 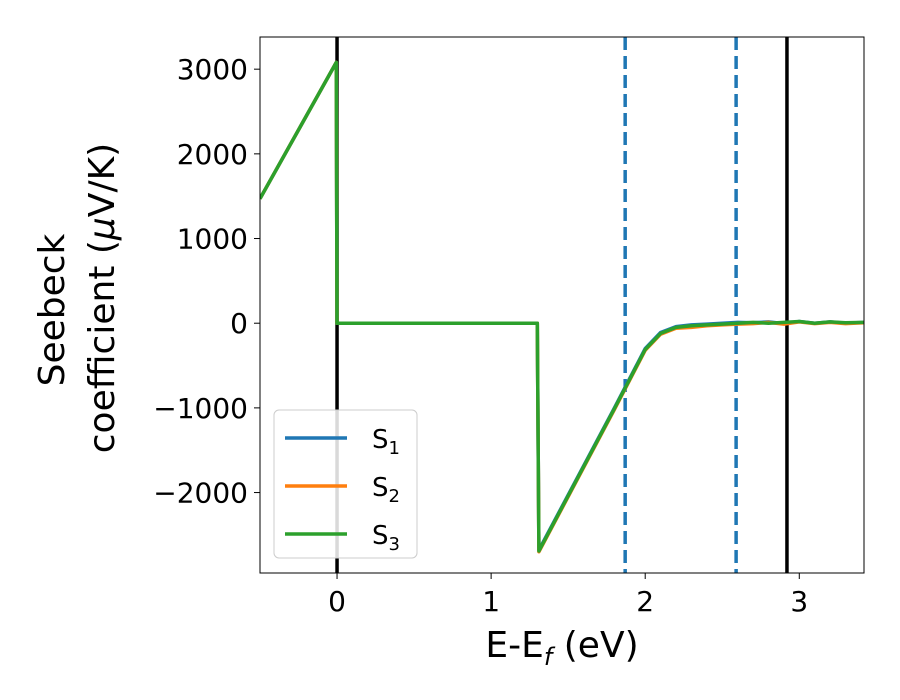 I want to click on legend-label-s1: S1, so click(x=386, y=442).